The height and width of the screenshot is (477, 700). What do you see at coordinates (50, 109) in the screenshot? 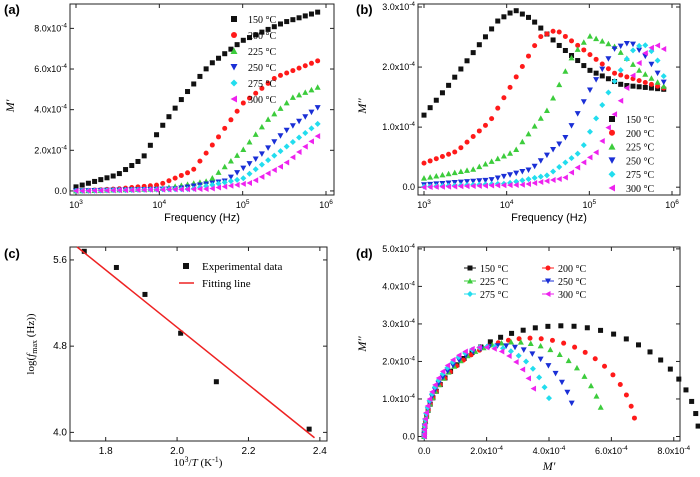
I see `y-tick-label: 4.0x10⁻⁴` at bounding box center [50, 109].